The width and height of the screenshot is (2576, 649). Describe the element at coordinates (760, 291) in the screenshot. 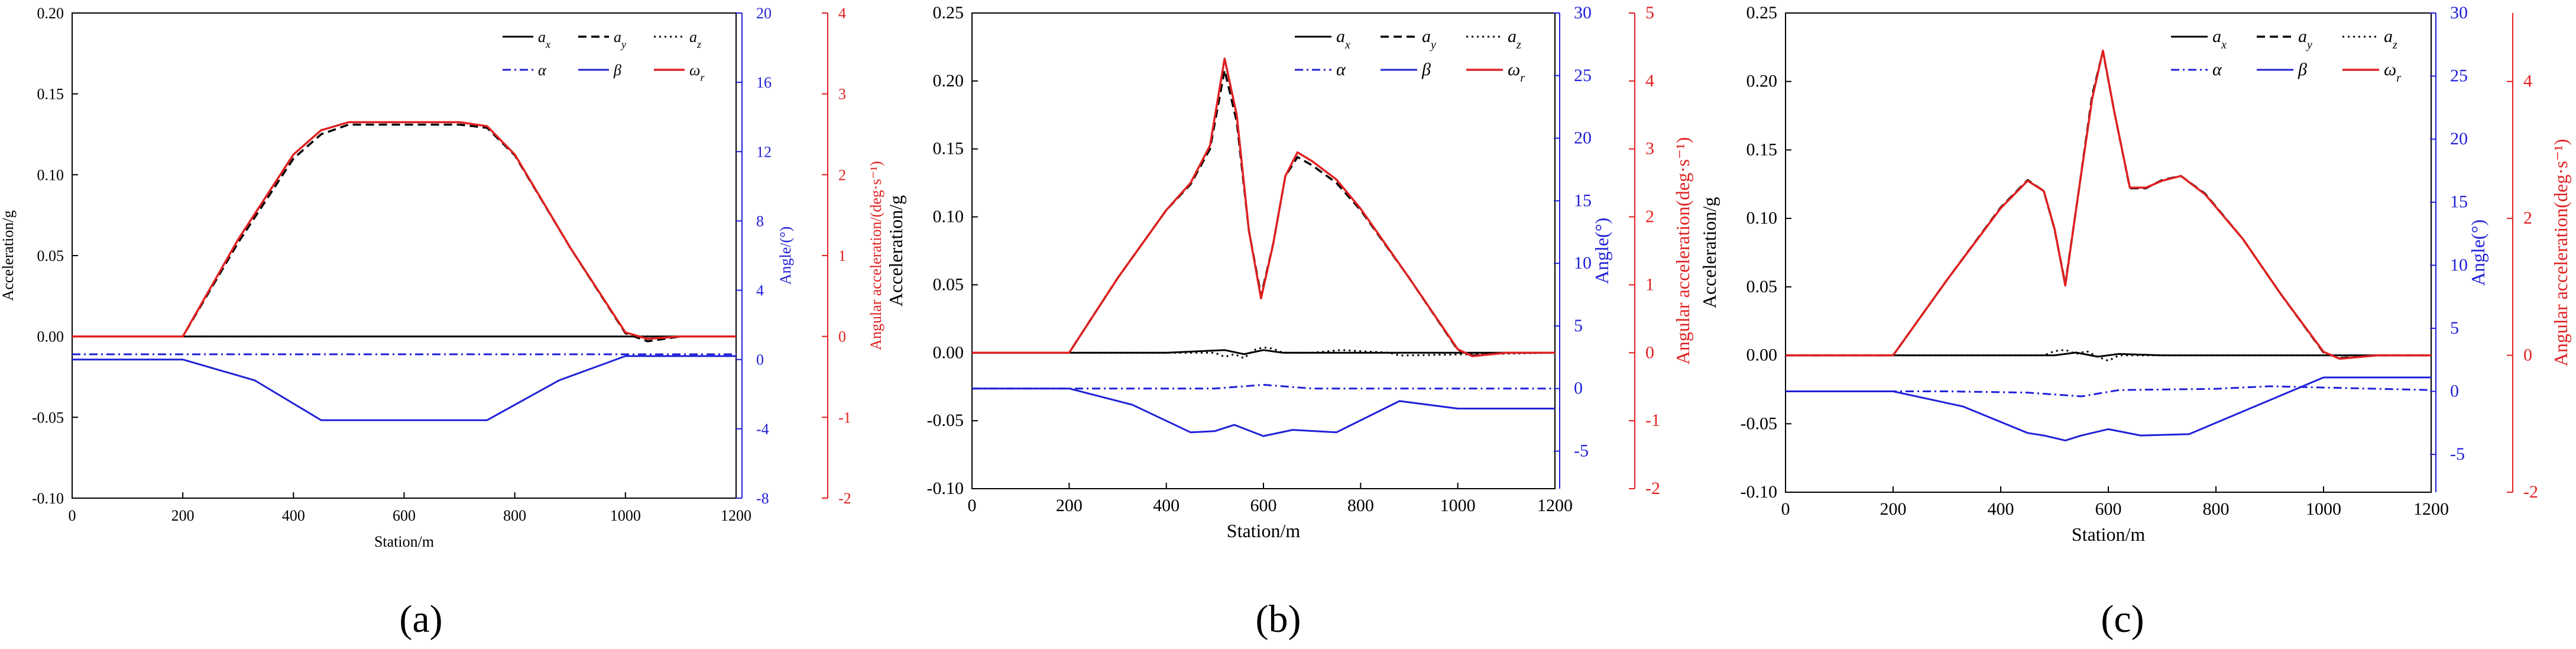

I see `angle-tick-label: 4` at that location.